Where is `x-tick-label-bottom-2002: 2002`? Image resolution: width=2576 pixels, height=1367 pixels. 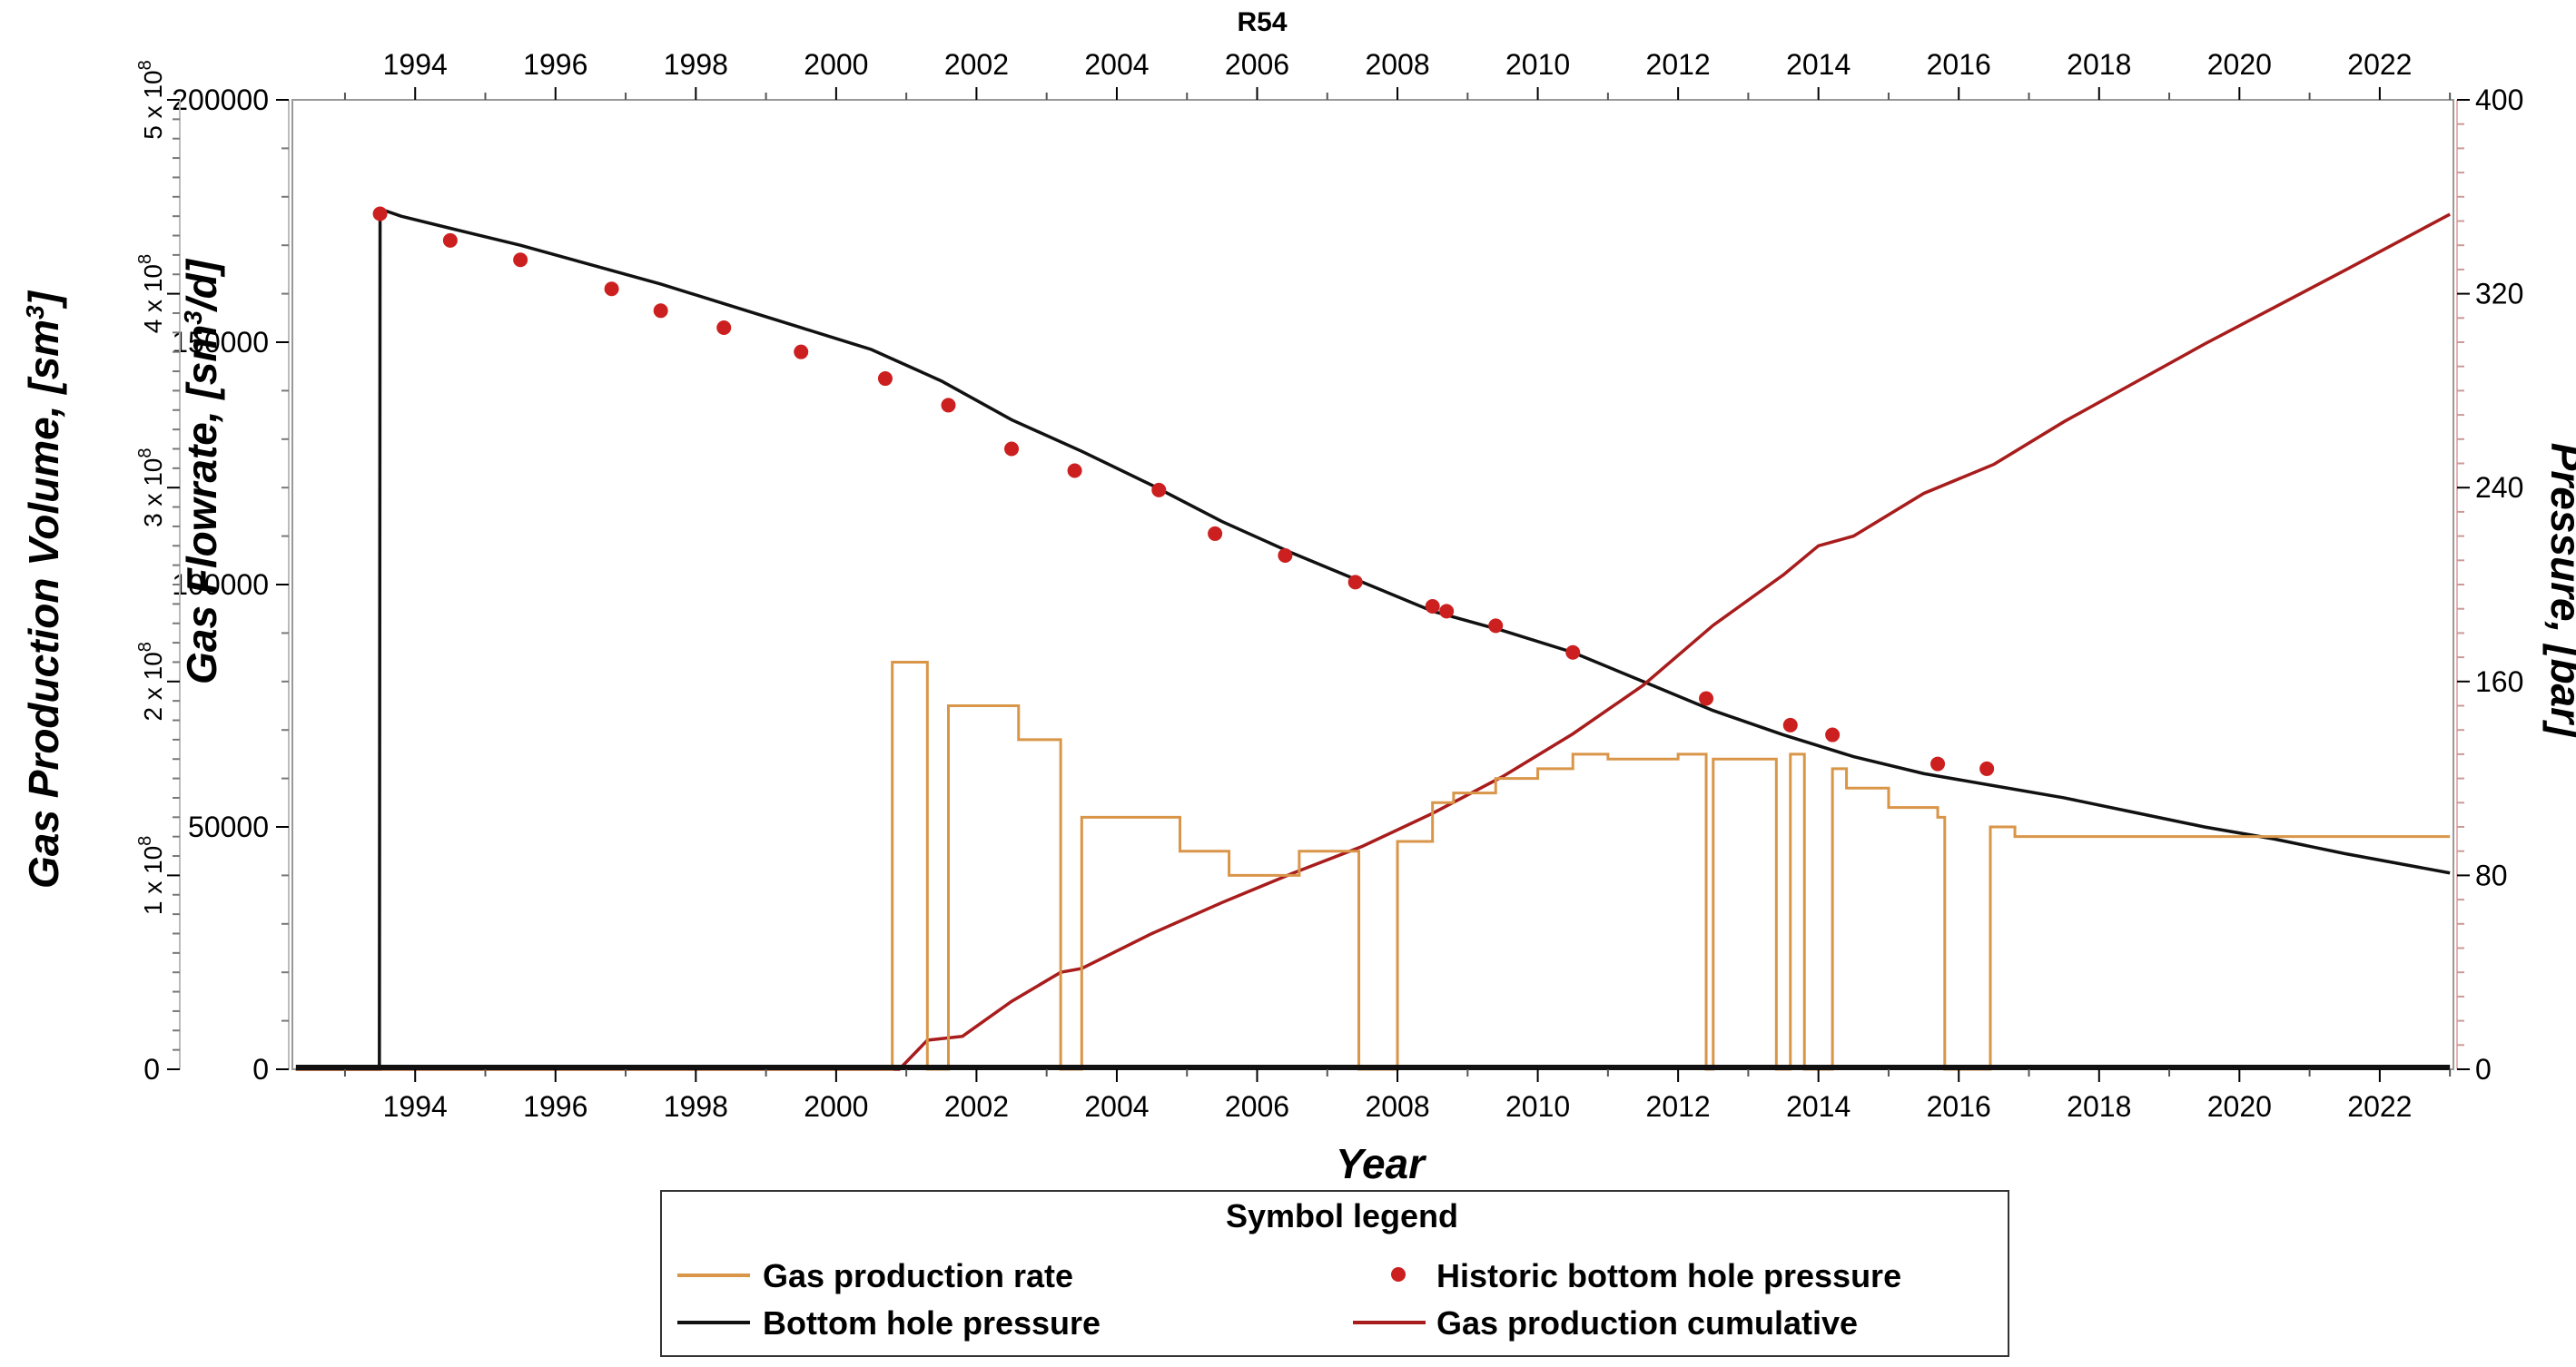
x-tick-label-bottom-2002: 2002 is located at coordinates (976, 1106).